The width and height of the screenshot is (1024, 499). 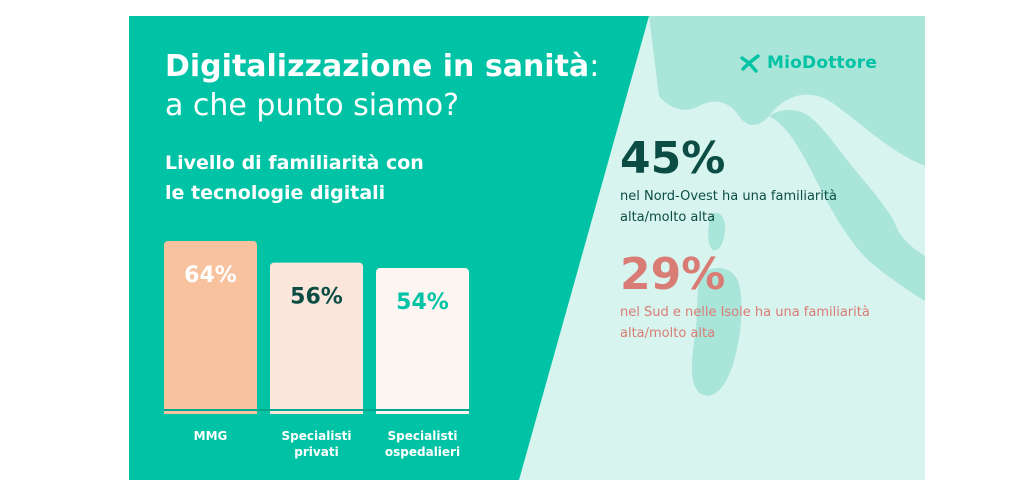 What do you see at coordinates (275, 193) in the screenshot?
I see `subtitle-line2: le tecnologie digitali` at bounding box center [275, 193].